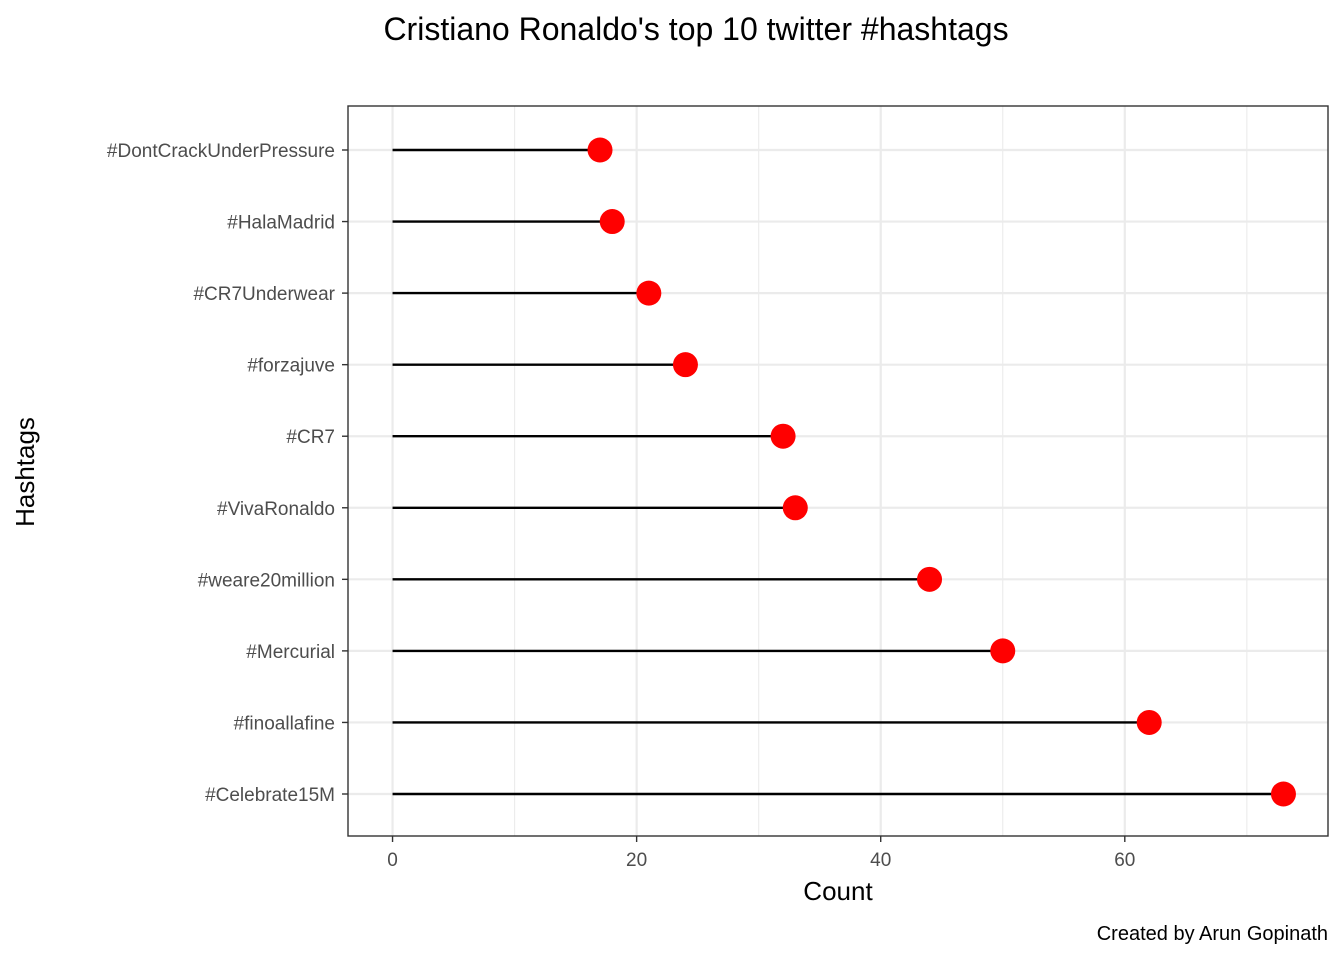 This screenshot has width=1344, height=960. Describe the element at coordinates (266, 580) in the screenshot. I see `y-tick-label: #weare20million` at that location.